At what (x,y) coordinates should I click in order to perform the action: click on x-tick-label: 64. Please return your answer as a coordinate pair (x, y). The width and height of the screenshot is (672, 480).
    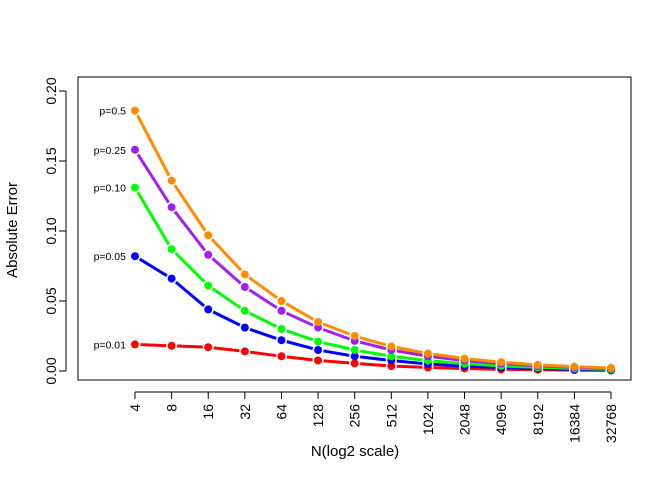
    Looking at the image, I should click on (281, 412).